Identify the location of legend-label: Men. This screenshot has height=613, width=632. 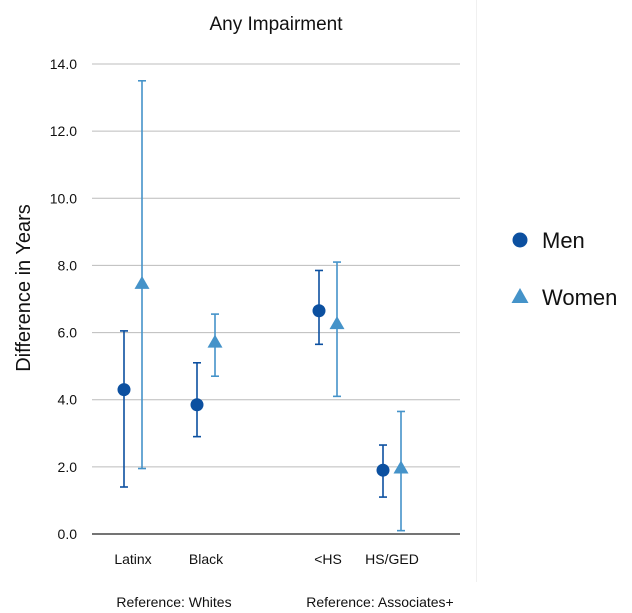
(563, 240).